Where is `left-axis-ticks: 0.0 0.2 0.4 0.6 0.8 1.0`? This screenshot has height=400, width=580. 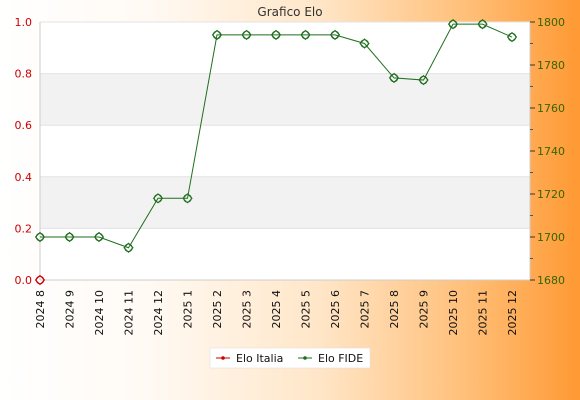
left-axis-ticks: 0.0 0.2 0.4 0.6 0.8 1.0 is located at coordinates (24, 151).